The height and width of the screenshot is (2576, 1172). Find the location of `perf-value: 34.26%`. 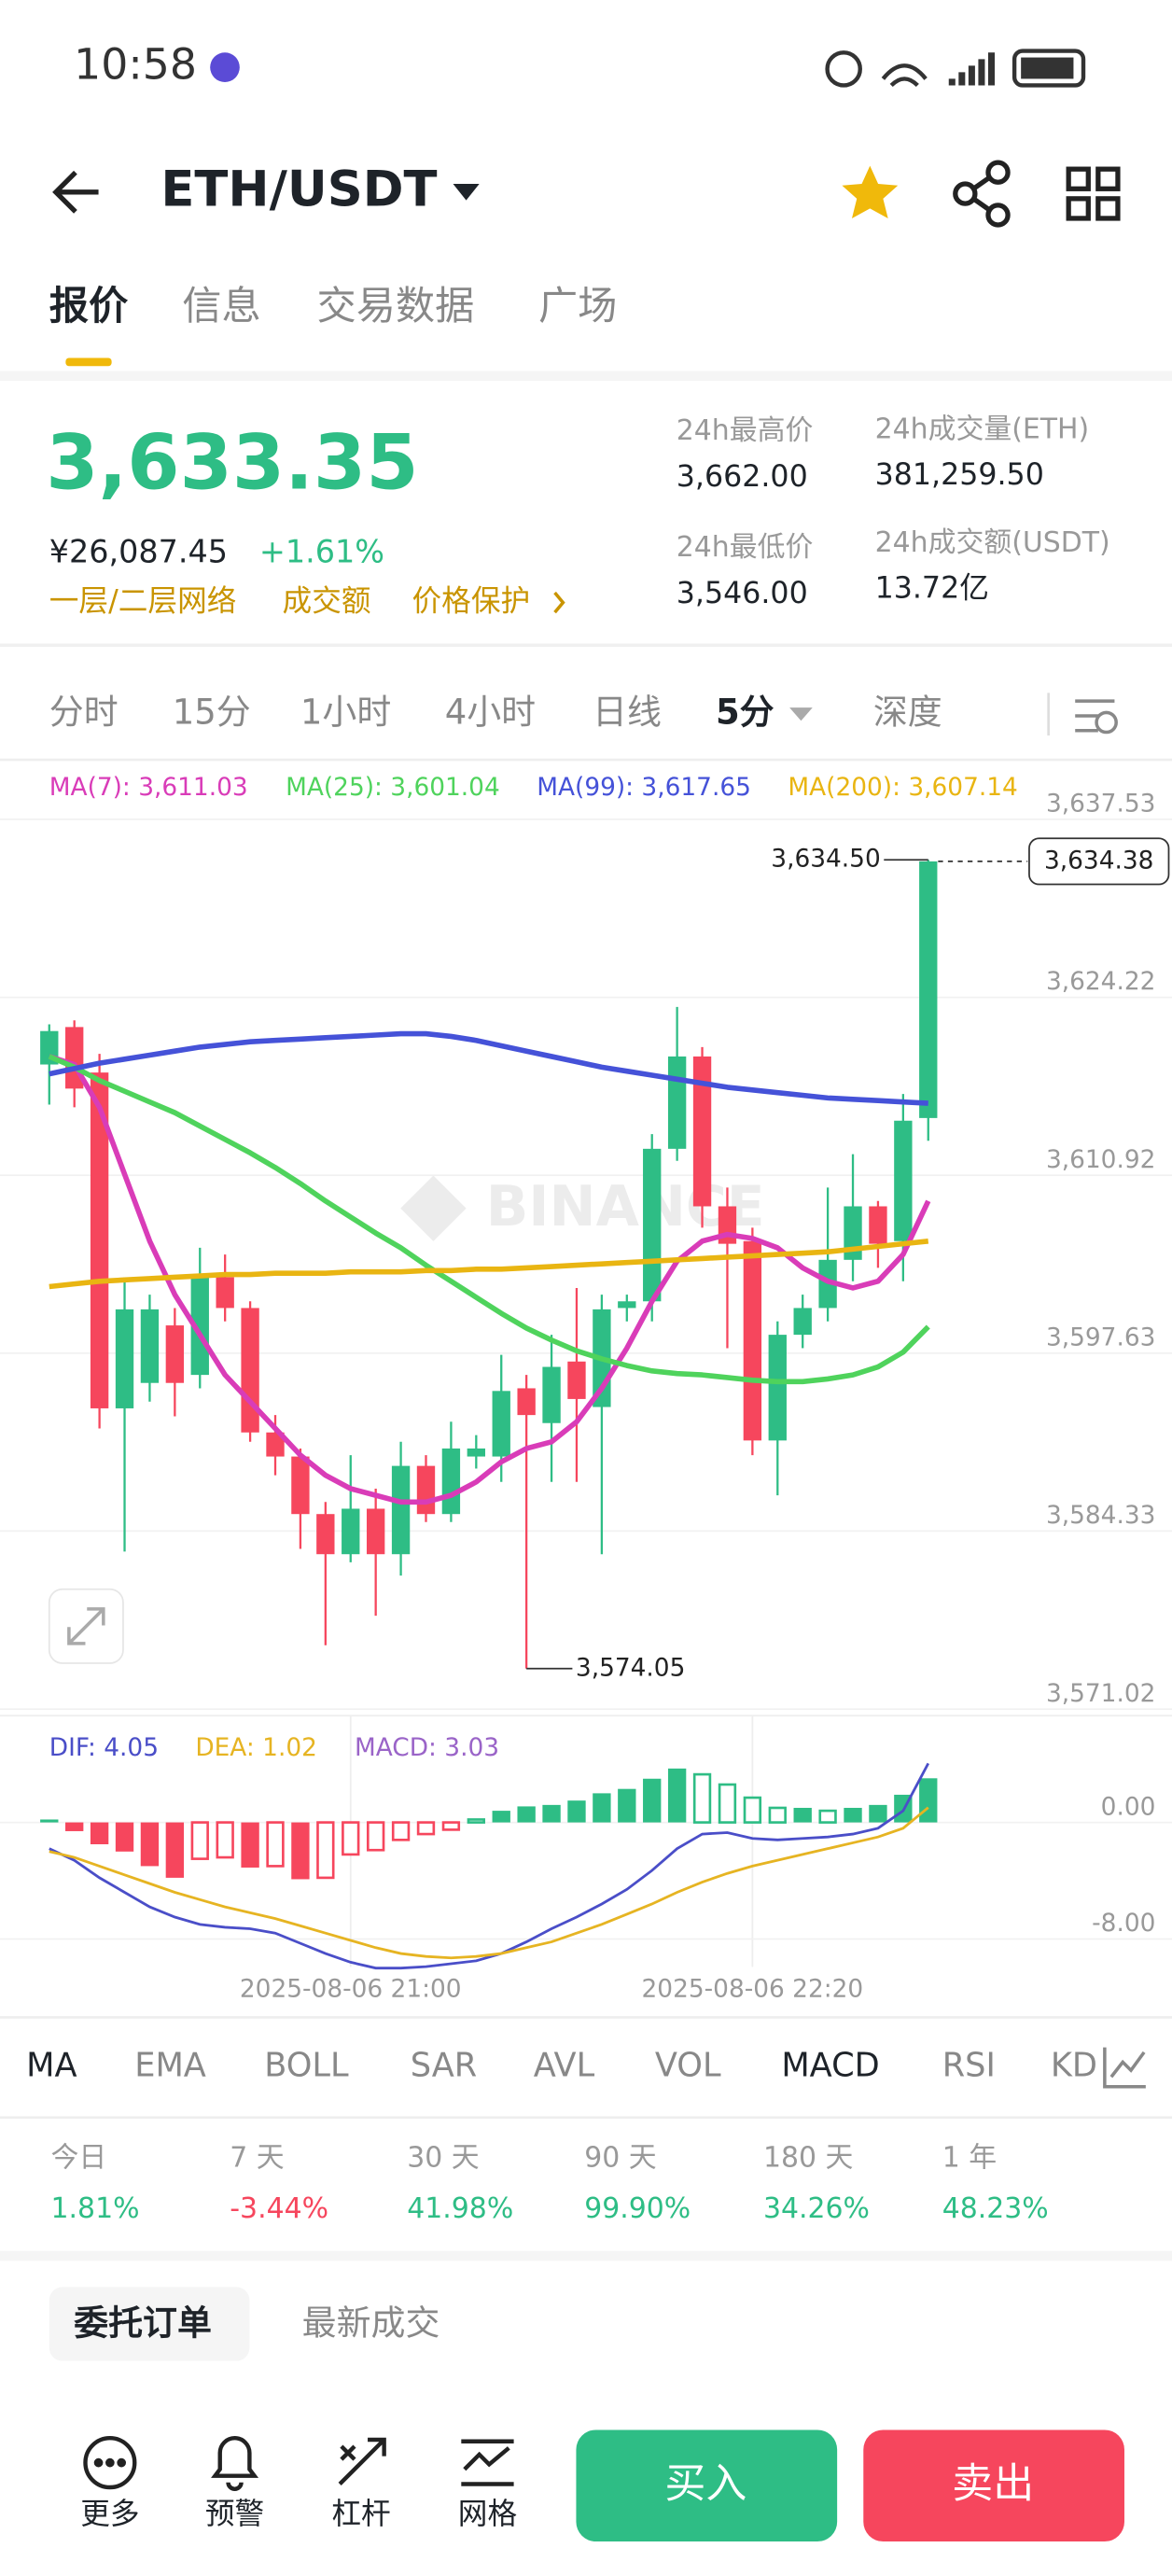

perf-value: 34.26% is located at coordinates (816, 2208).